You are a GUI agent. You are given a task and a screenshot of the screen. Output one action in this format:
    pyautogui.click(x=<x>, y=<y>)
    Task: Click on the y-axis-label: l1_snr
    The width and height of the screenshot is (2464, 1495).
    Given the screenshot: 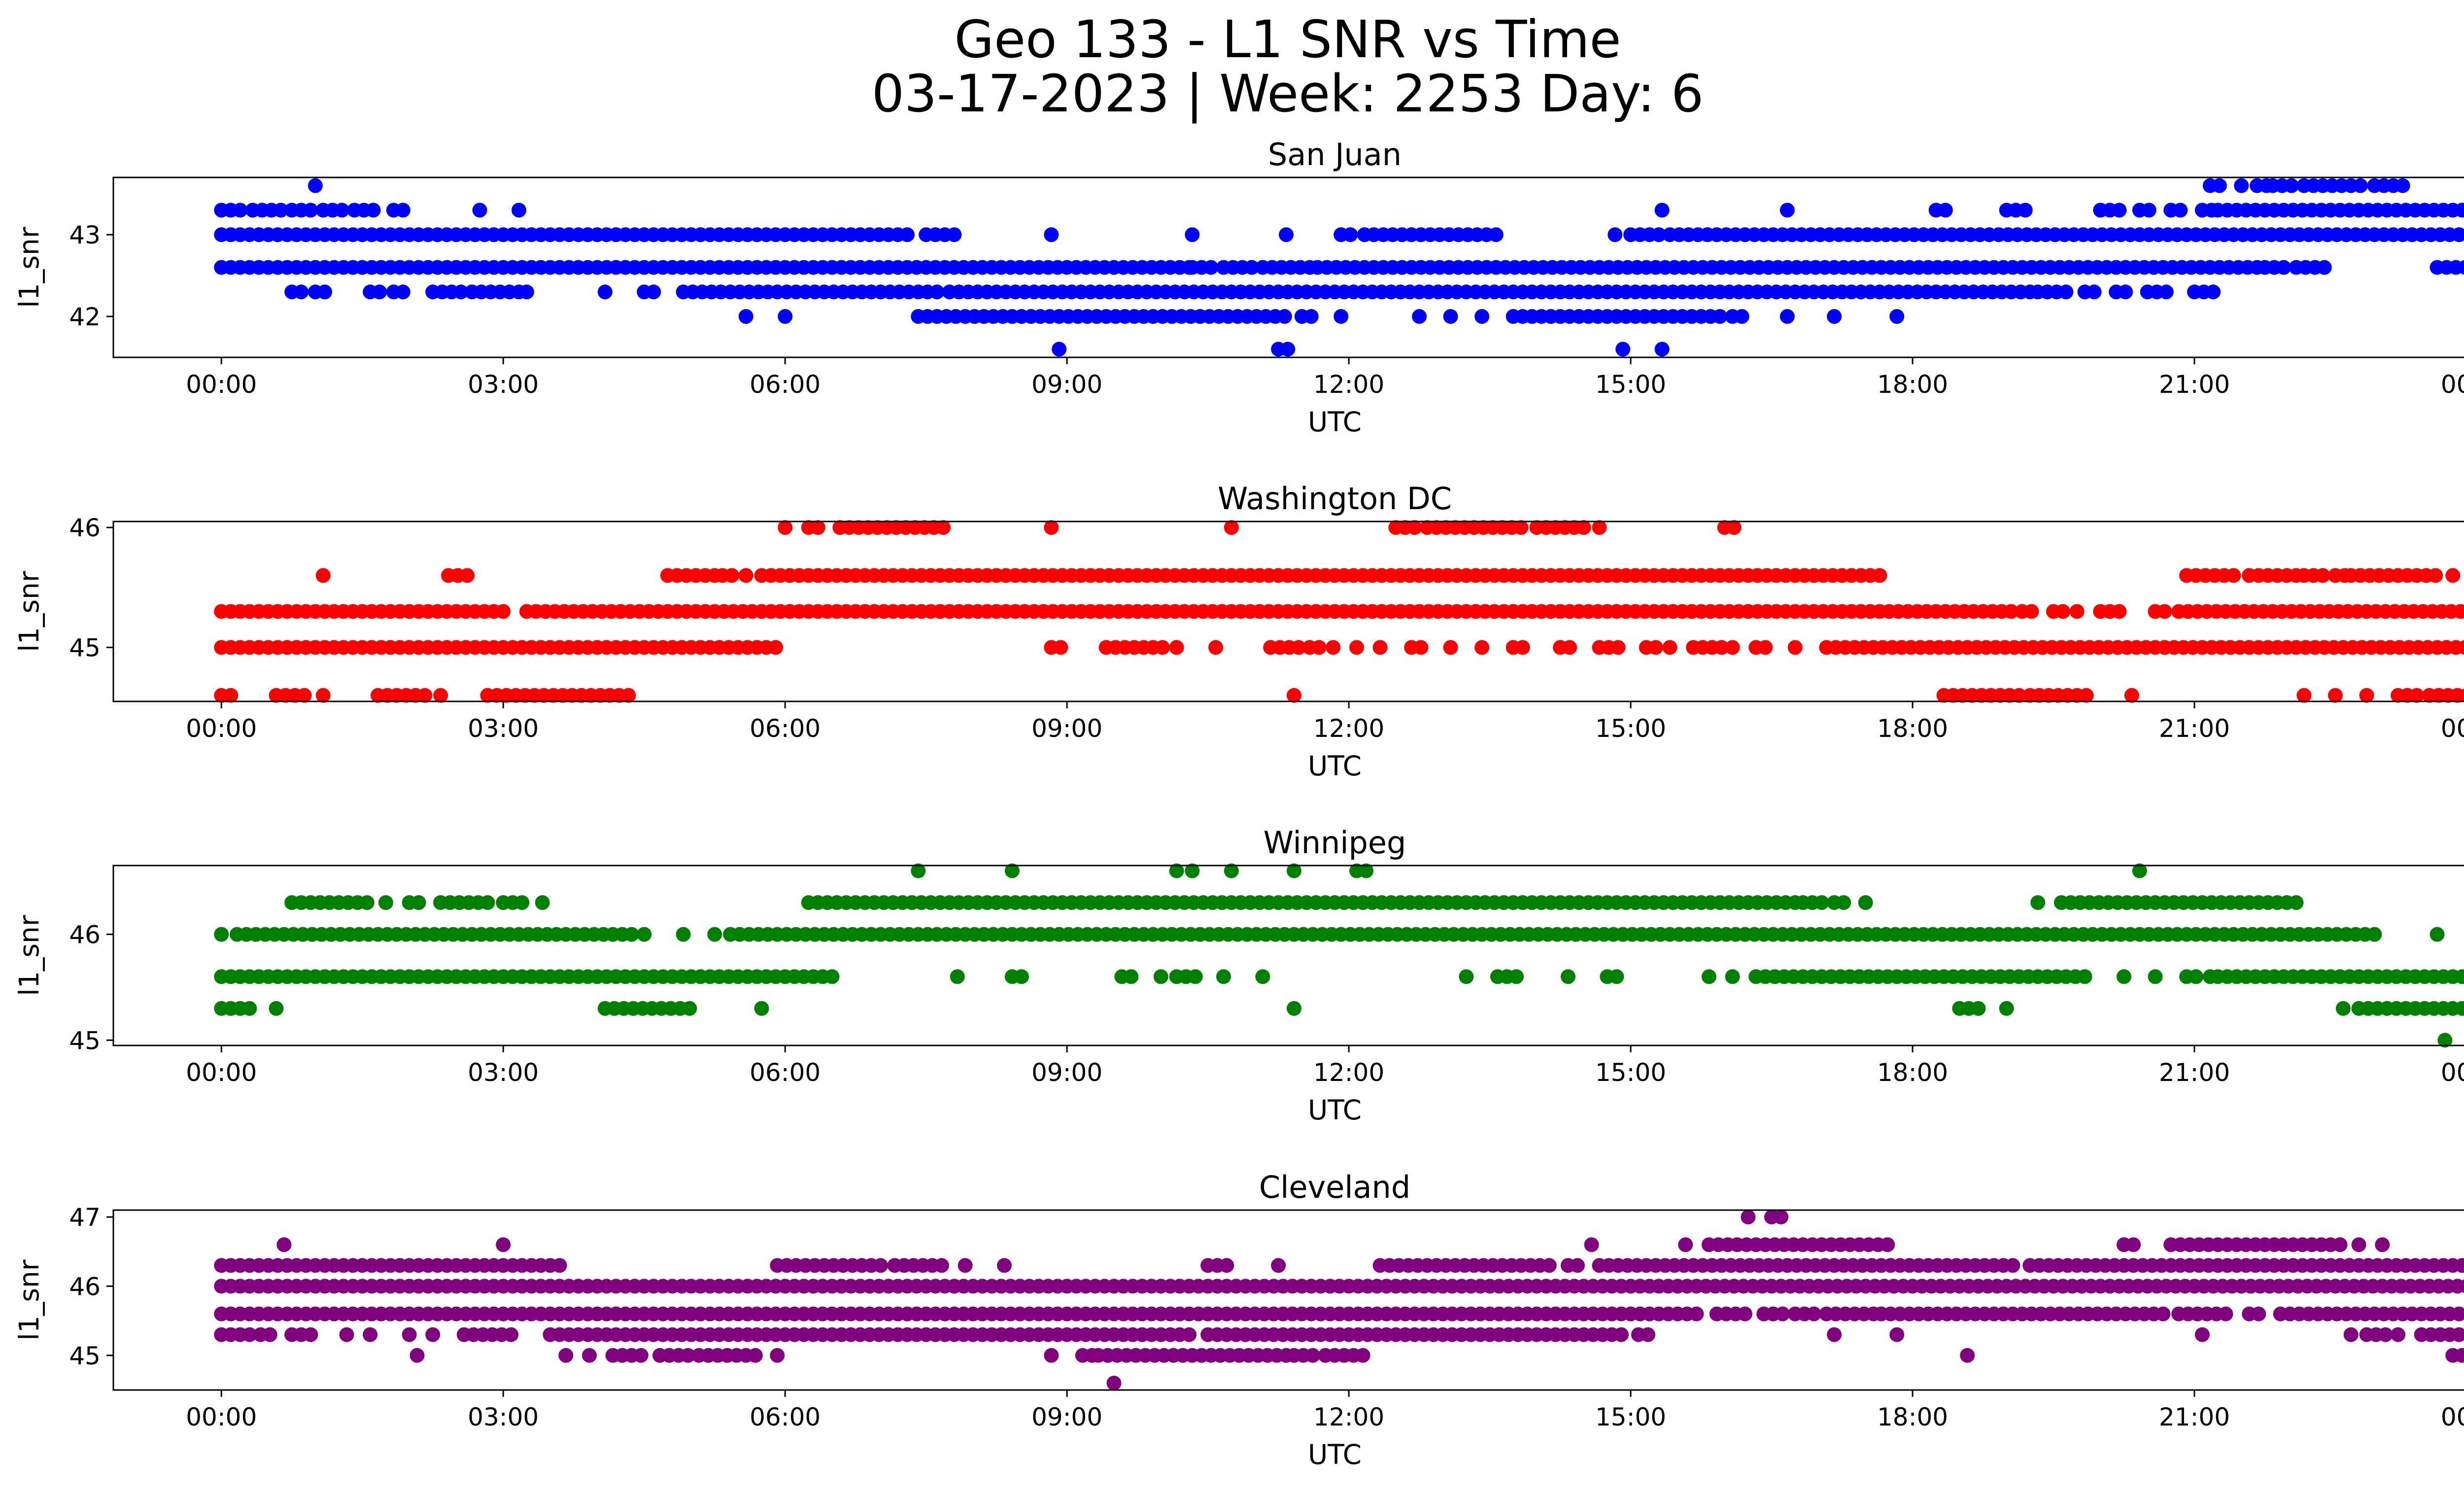 What is the action you would take?
    pyautogui.click(x=29, y=955)
    